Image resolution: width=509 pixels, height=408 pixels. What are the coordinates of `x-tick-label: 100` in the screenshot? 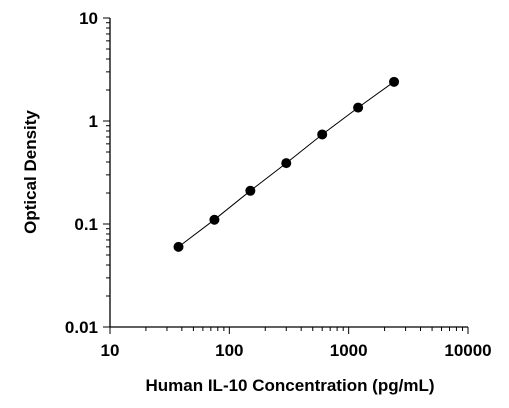 It's located at (229, 350).